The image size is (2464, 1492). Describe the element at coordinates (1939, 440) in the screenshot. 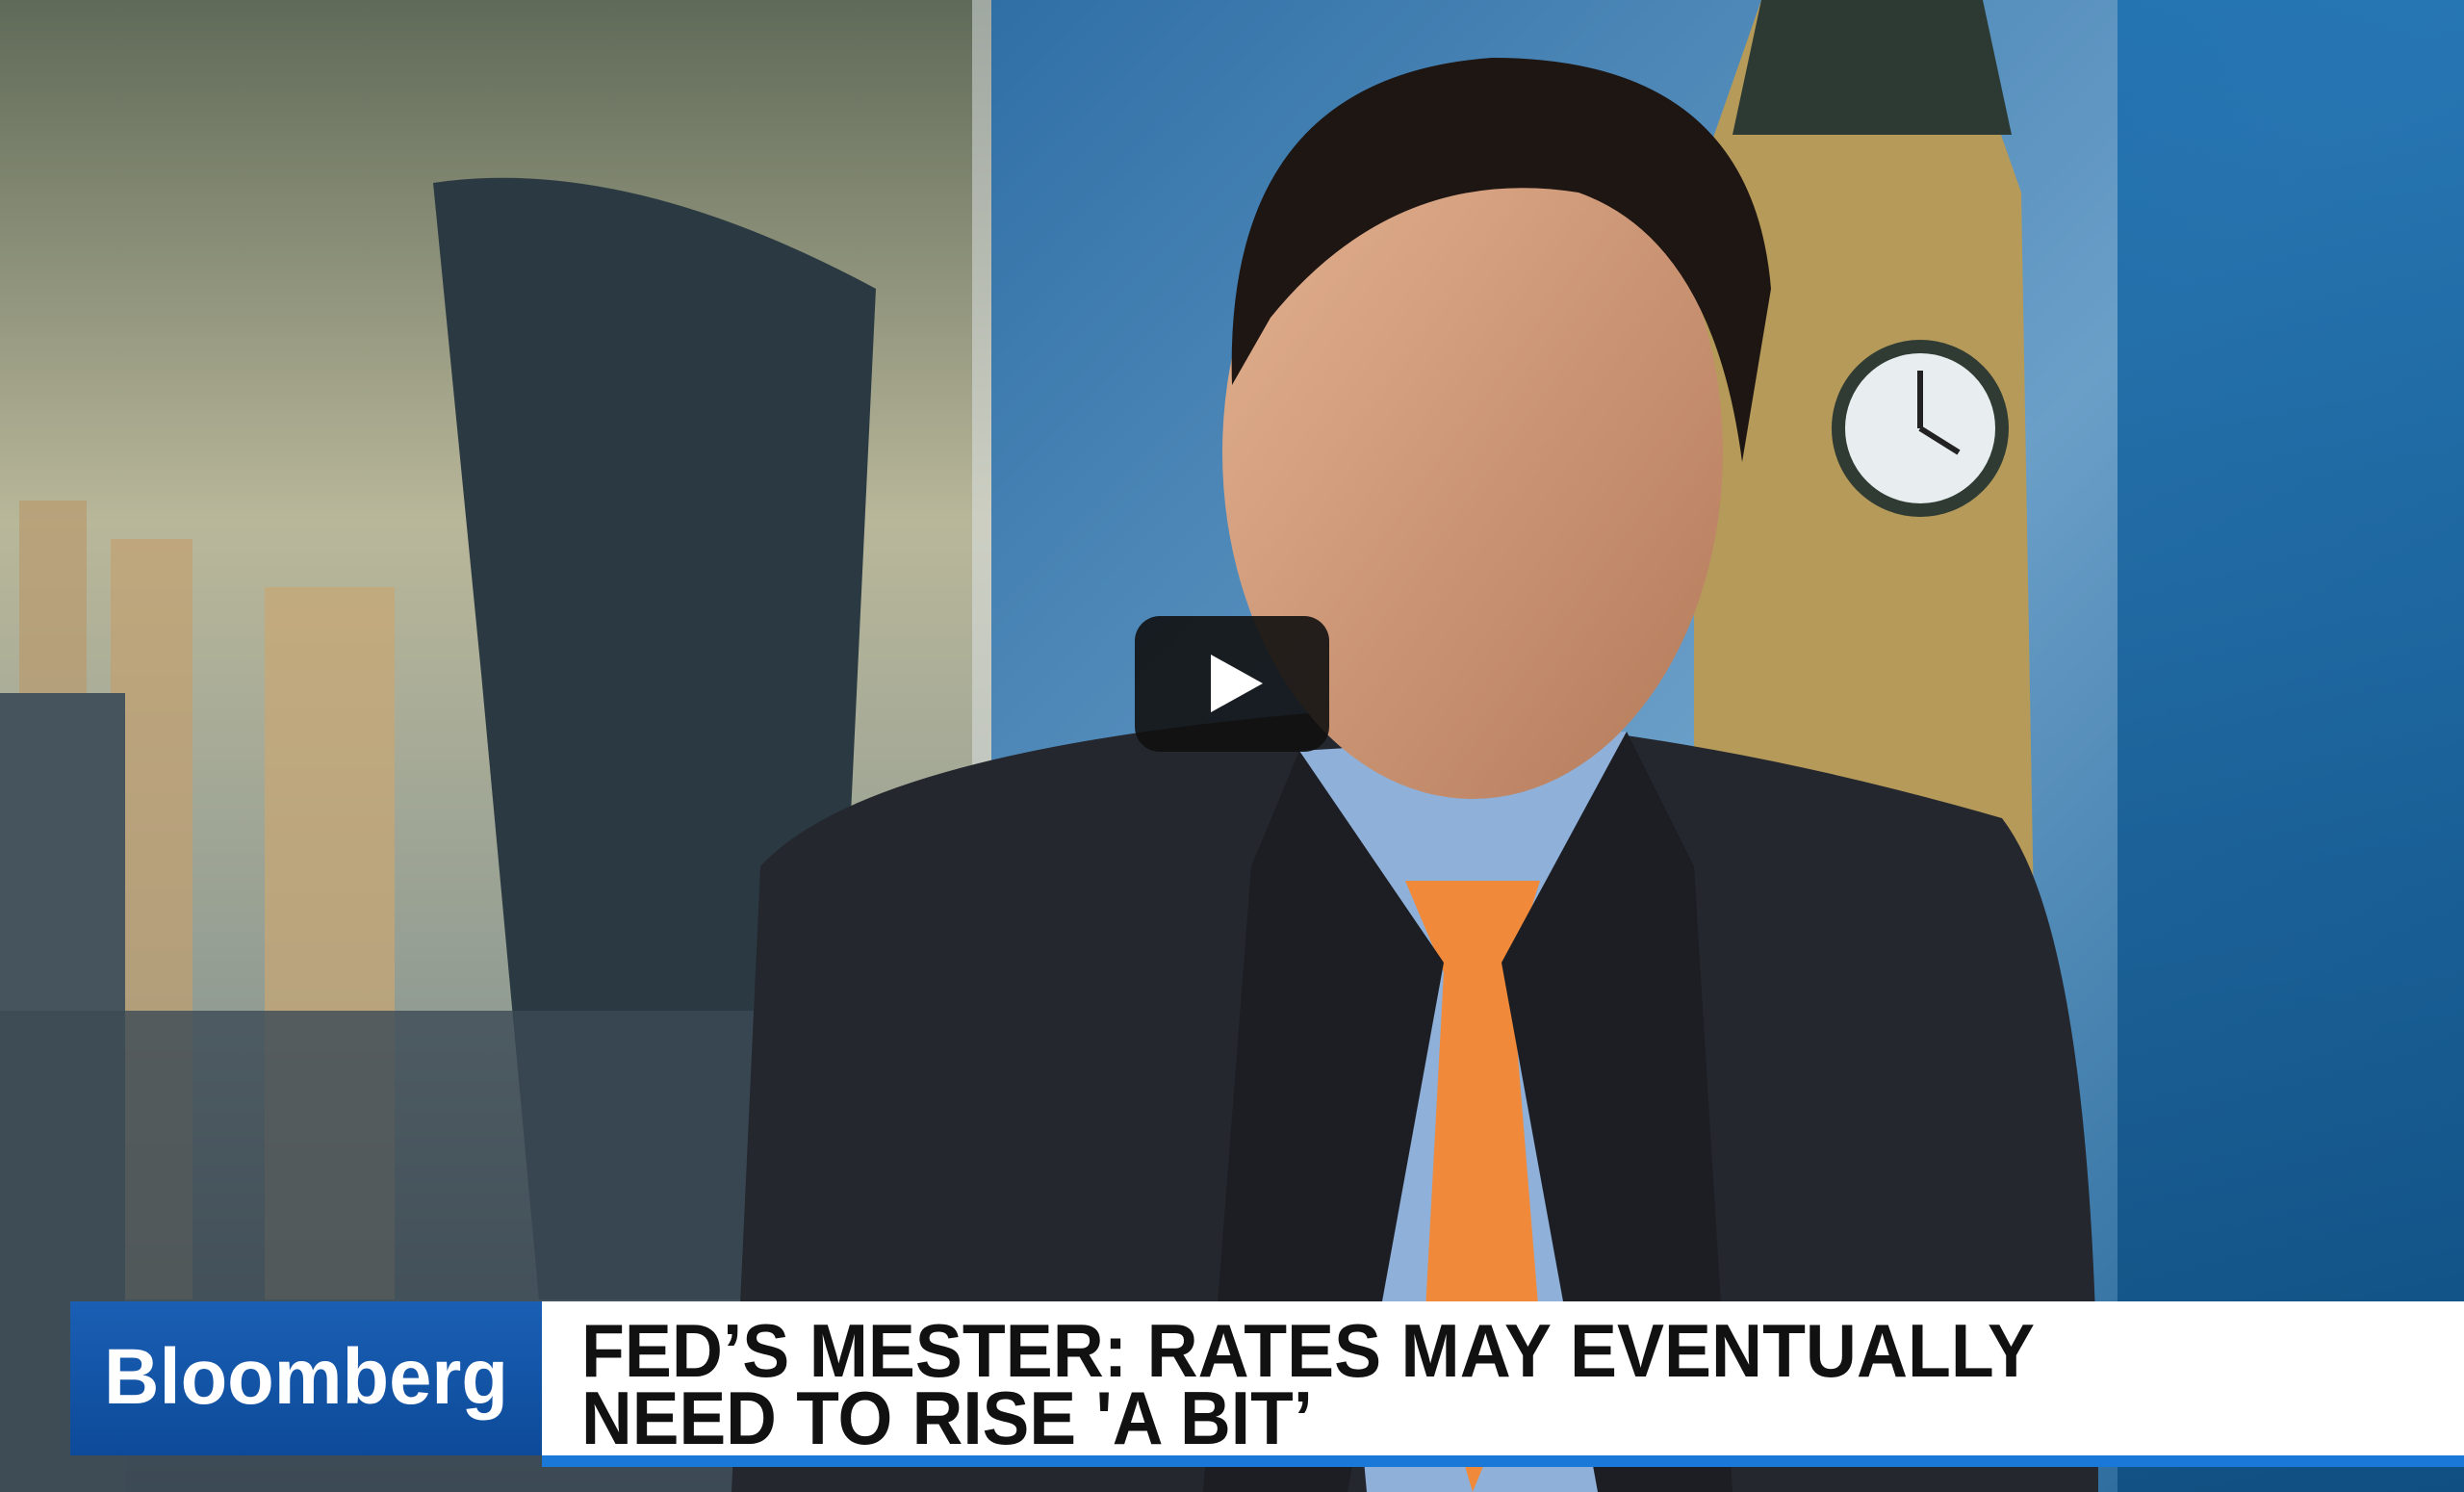

I see `clock-hand` at that location.